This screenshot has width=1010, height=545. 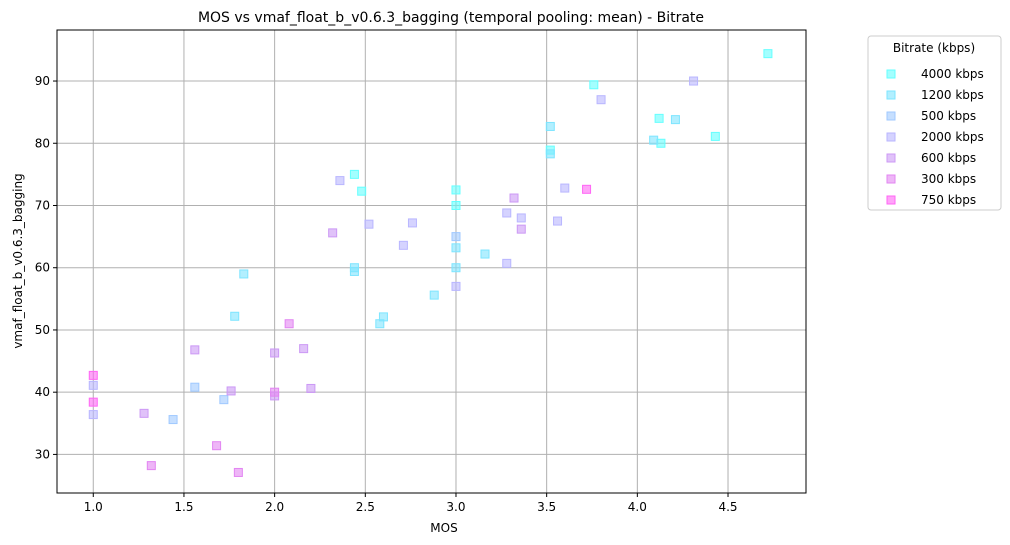 I want to click on legend-item: 2000 kbps, so click(x=935, y=137).